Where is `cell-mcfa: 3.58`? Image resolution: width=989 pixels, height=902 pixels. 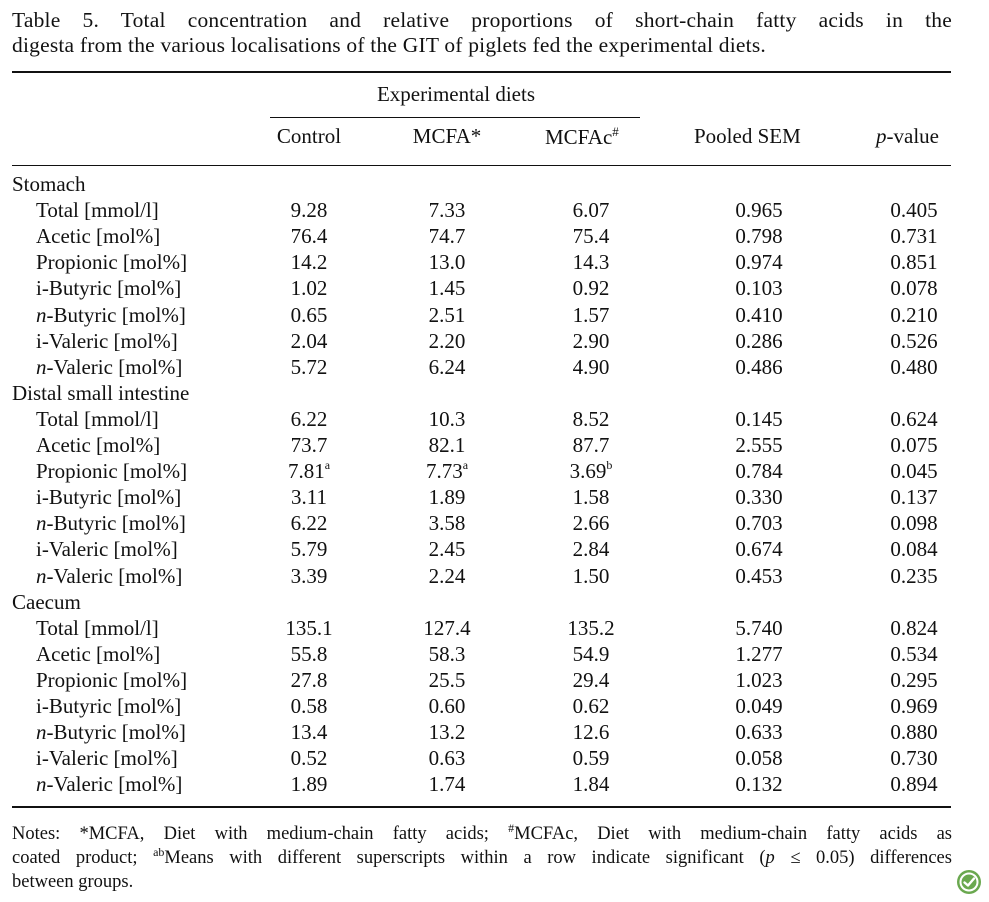 cell-mcfa: 3.58 is located at coordinates (447, 523).